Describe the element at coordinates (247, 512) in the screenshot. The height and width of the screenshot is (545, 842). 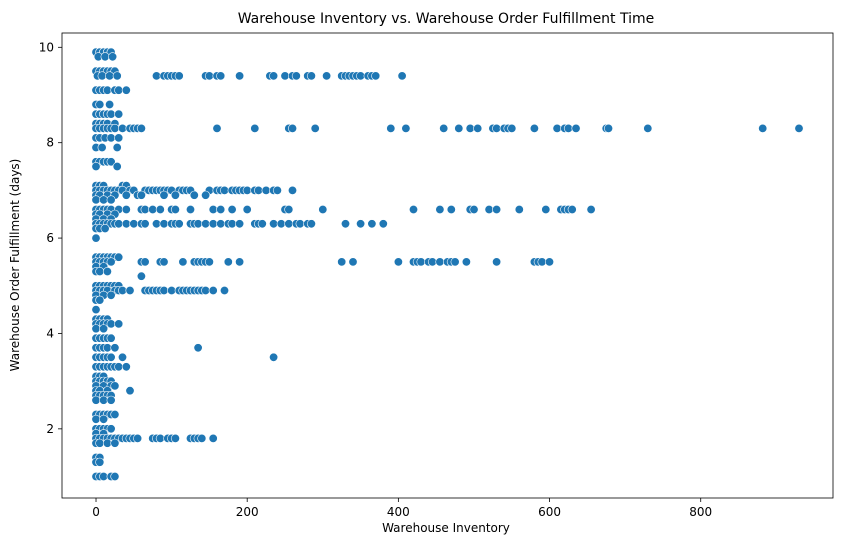
I see `x-tick-label: 200` at that location.